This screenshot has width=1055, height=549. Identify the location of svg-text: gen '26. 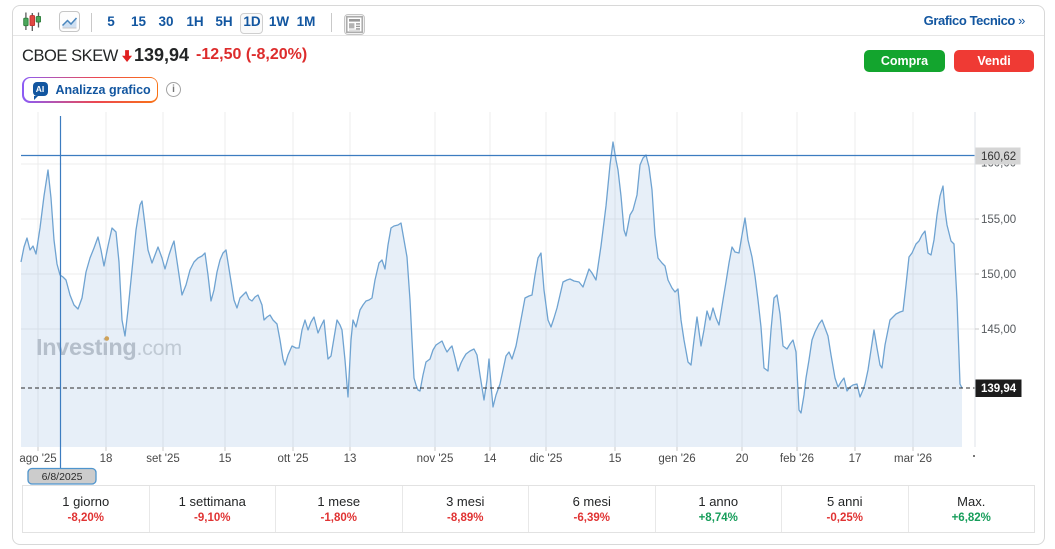
(676, 459).